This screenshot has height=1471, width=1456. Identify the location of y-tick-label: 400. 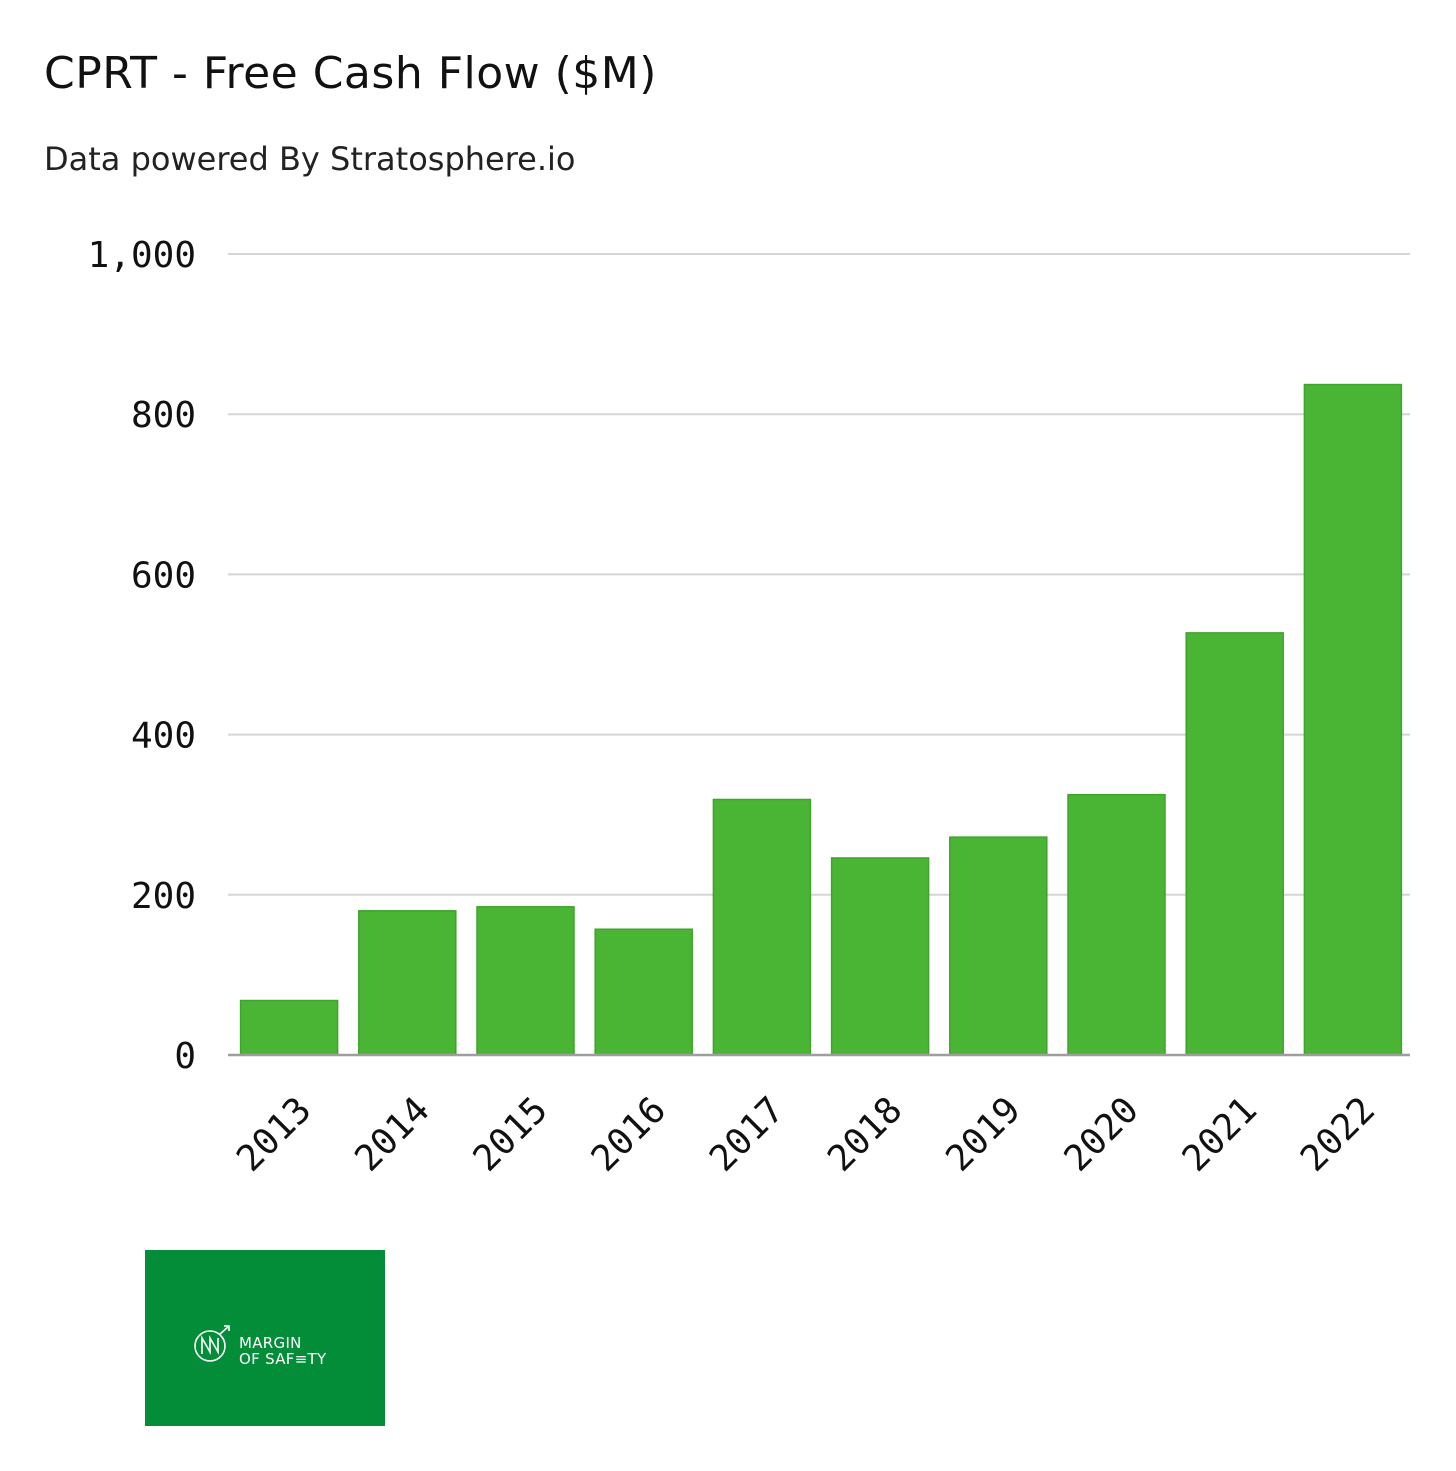
(163, 736).